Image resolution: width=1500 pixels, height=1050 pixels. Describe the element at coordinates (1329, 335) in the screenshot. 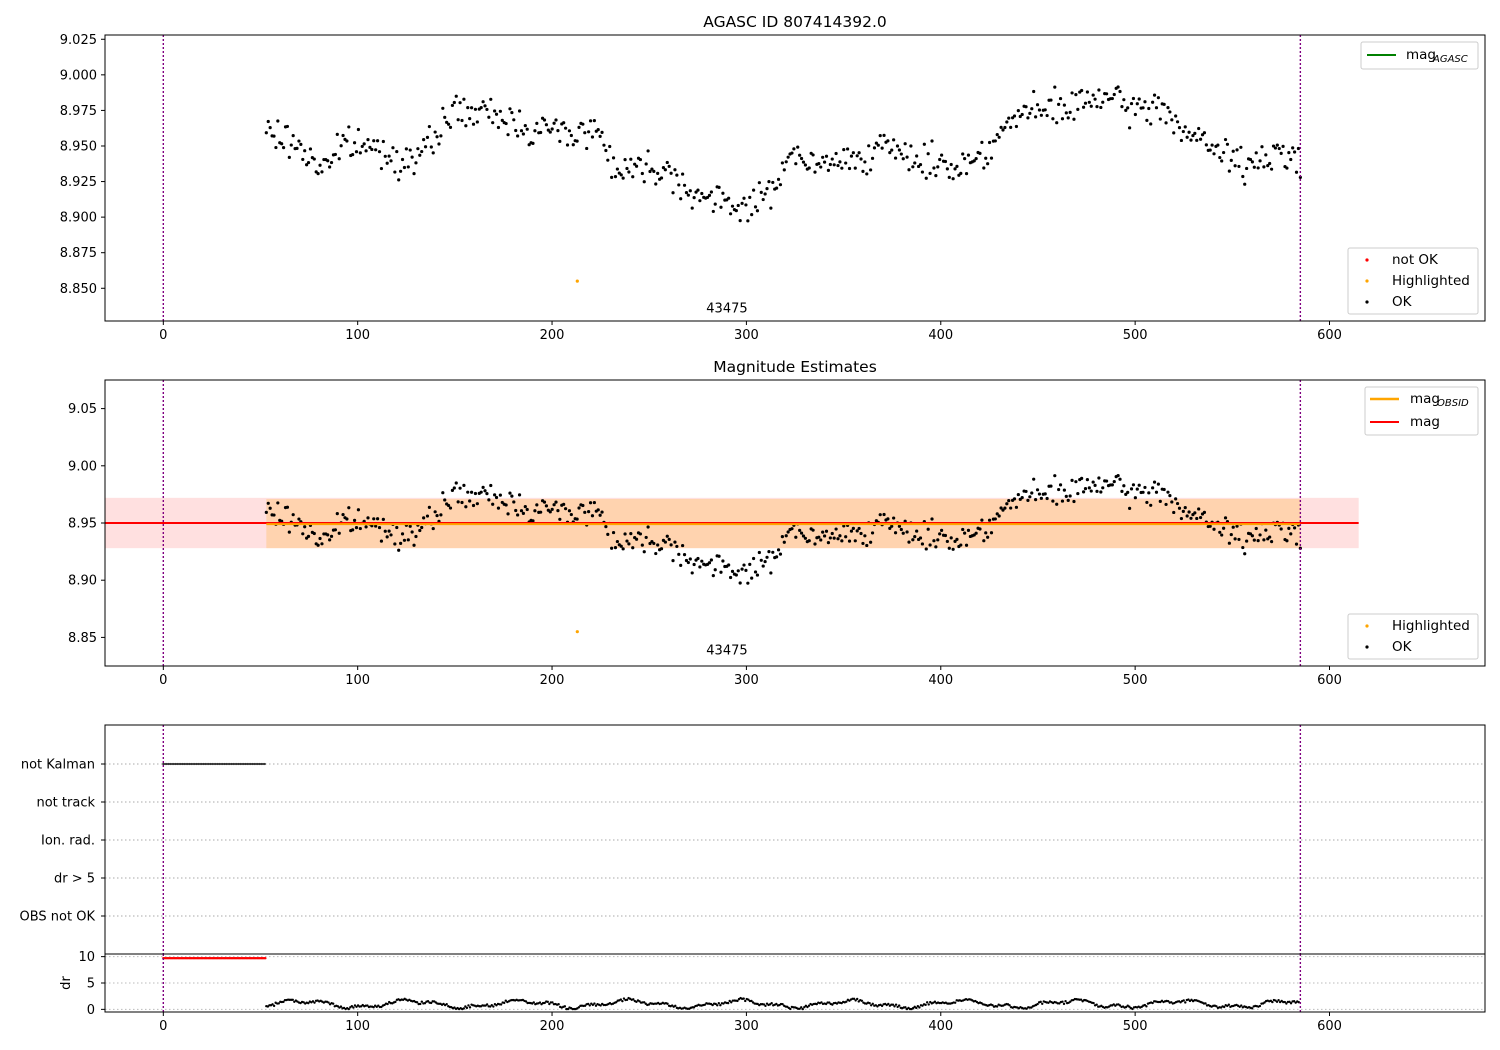

I see `x-tick-label: 600` at that location.